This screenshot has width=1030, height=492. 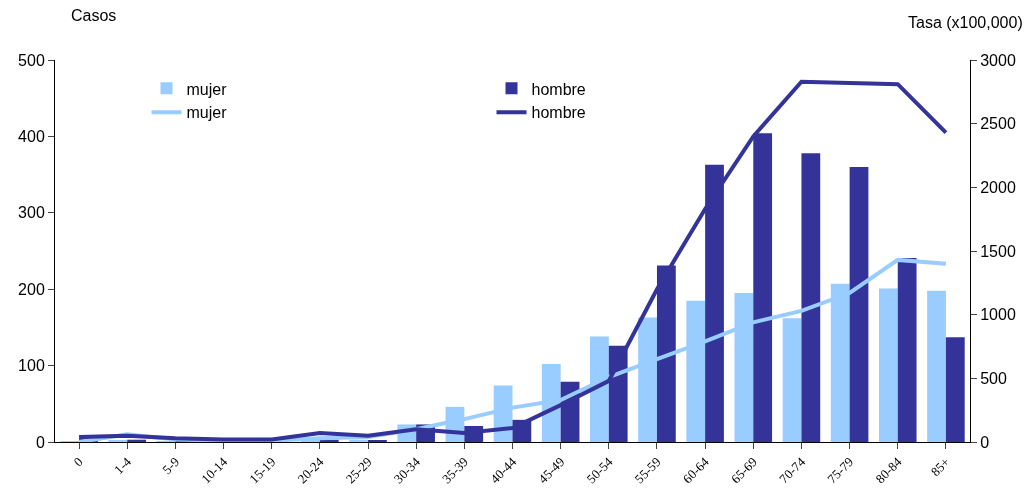 I want to click on x-tick-label: 85+, so click(x=940, y=467).